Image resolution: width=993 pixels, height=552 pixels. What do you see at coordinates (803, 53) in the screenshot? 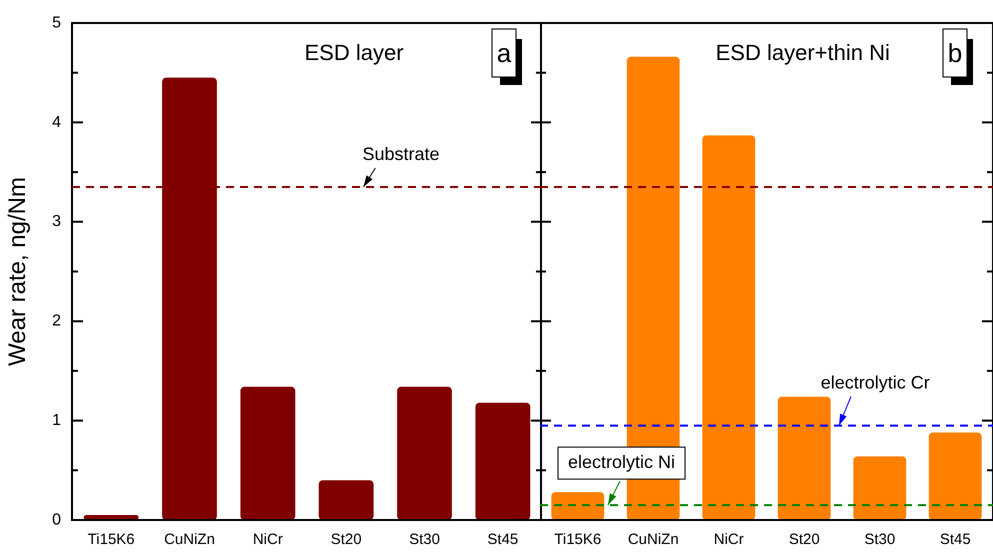
I see `text: ESD layer+thin Ni` at bounding box center [803, 53].